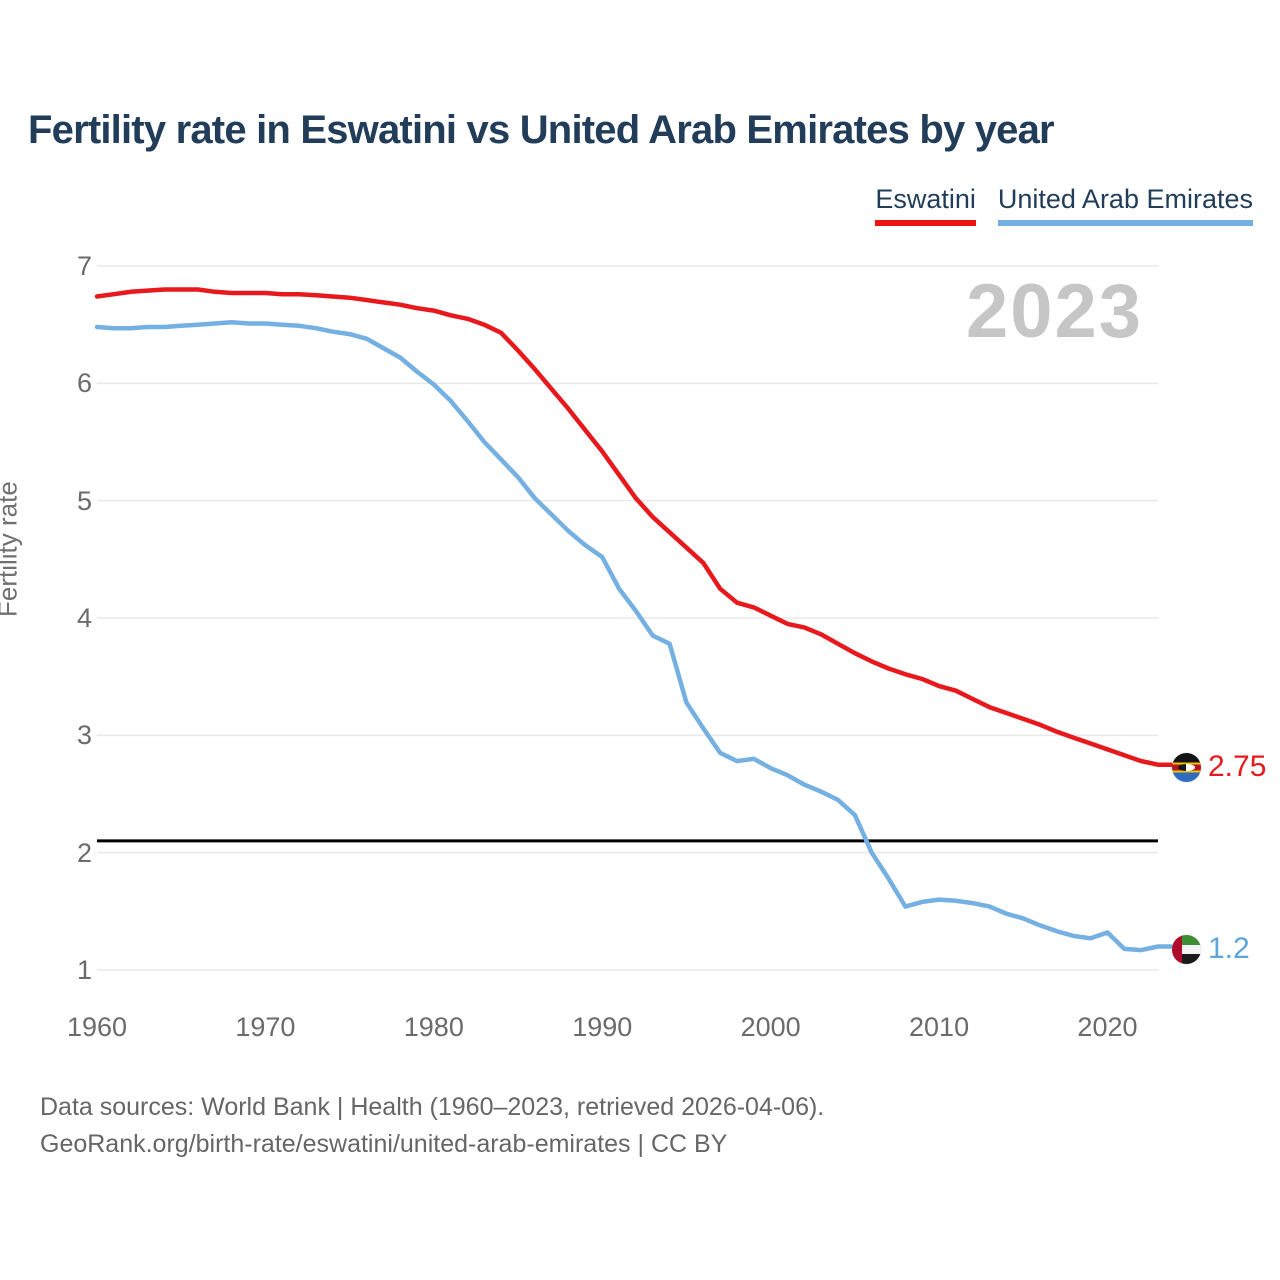 This screenshot has height=1280, width=1280. What do you see at coordinates (84, 266) in the screenshot?
I see `y-tick-label-7: 7` at bounding box center [84, 266].